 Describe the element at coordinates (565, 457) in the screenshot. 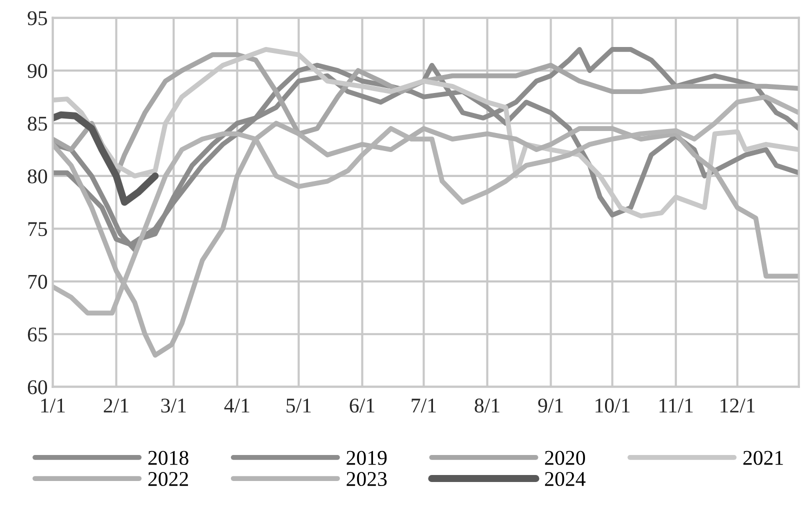

I see `legend-label: 2020` at that location.